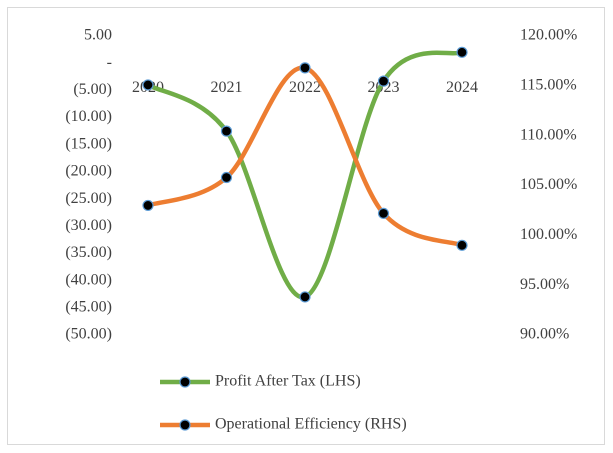  Describe the element at coordinates (548, 35) in the screenshot. I see `y2-tick-label: 120.00%` at that location.